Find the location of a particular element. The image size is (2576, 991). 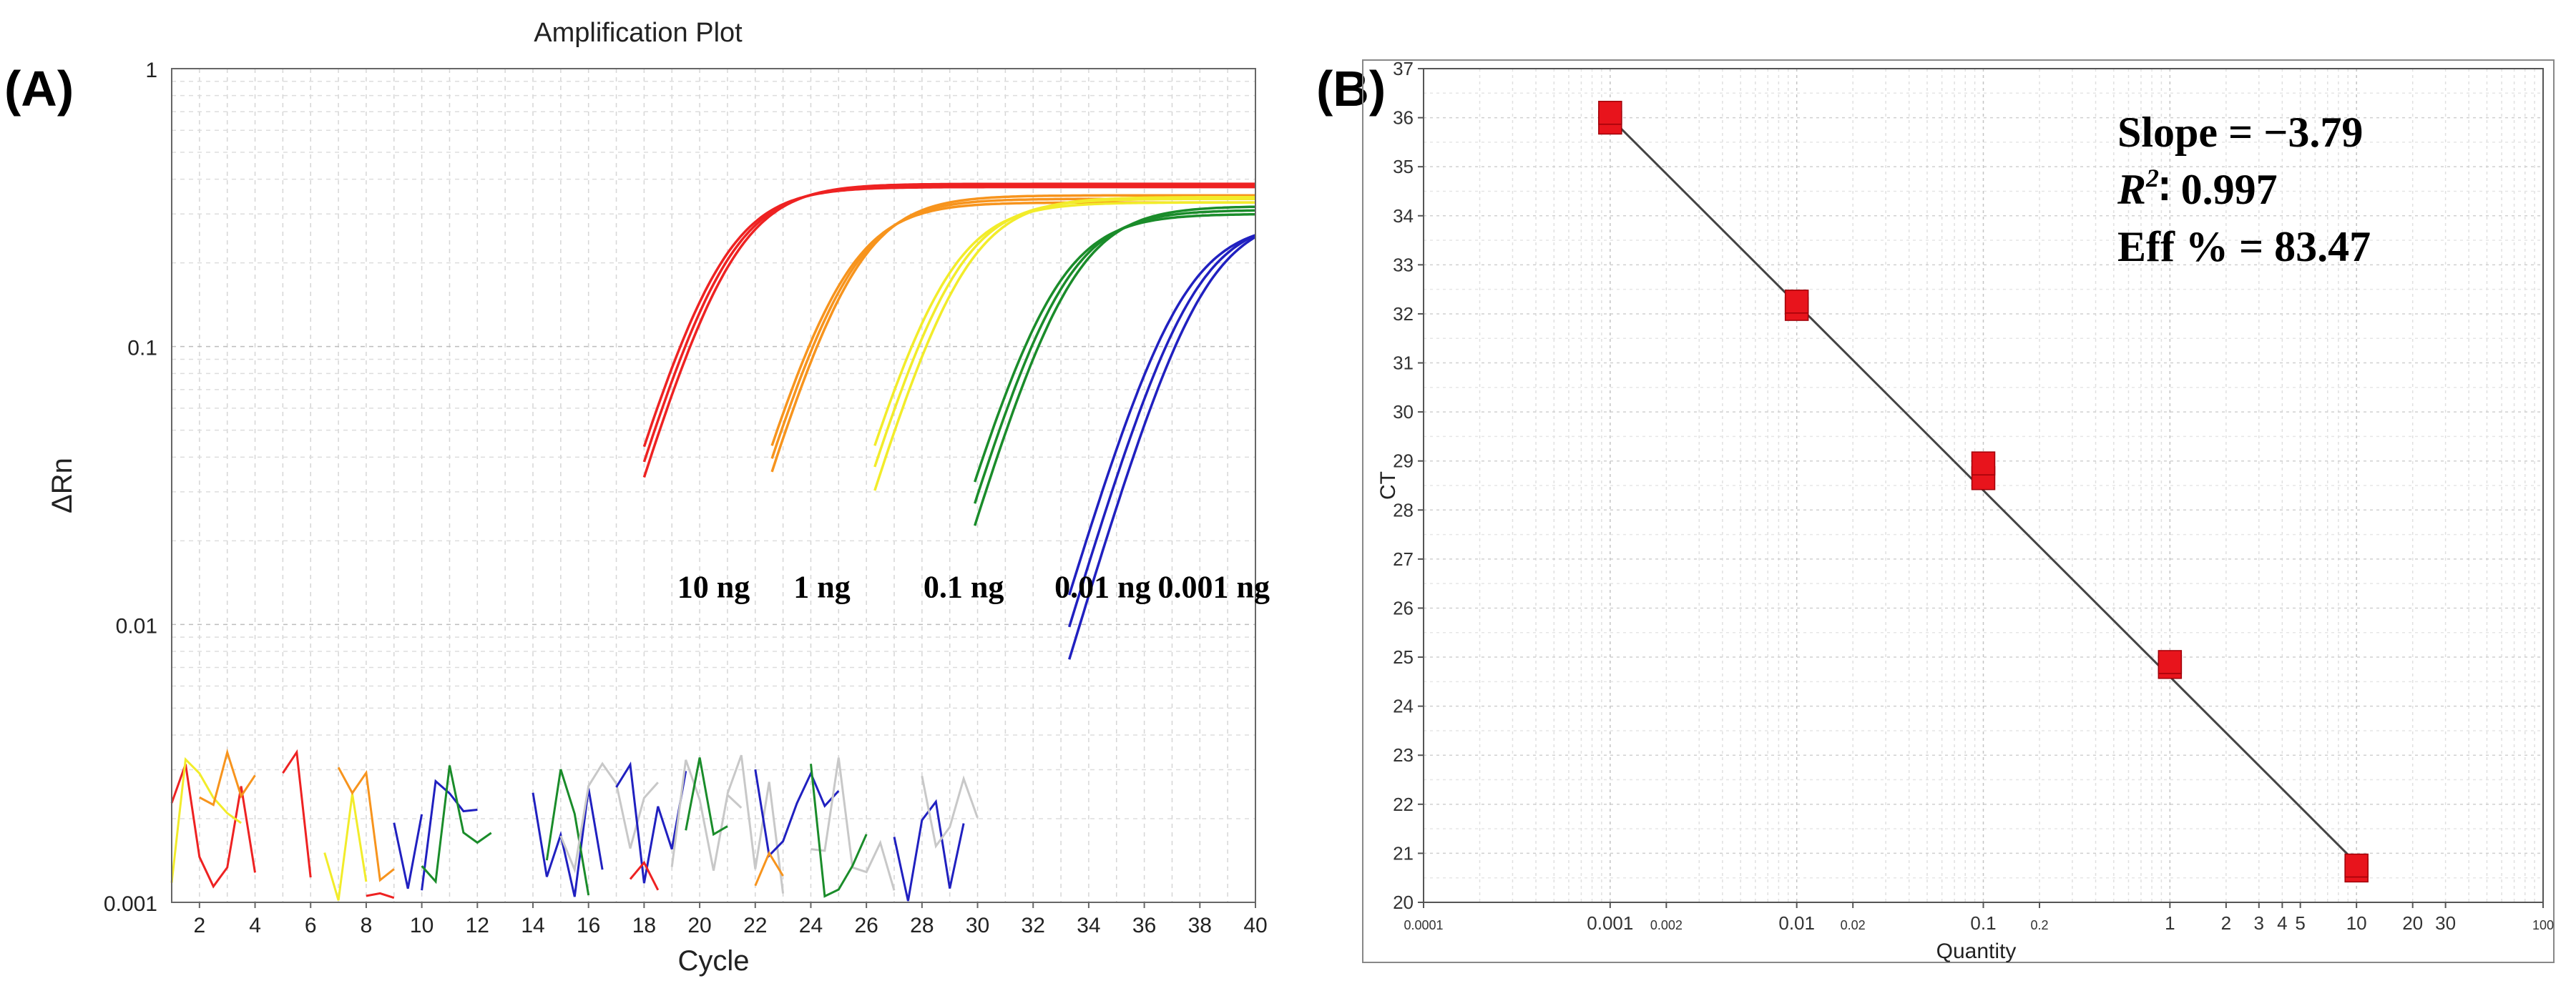

x-tick-label: 34 is located at coordinates (1088, 925).